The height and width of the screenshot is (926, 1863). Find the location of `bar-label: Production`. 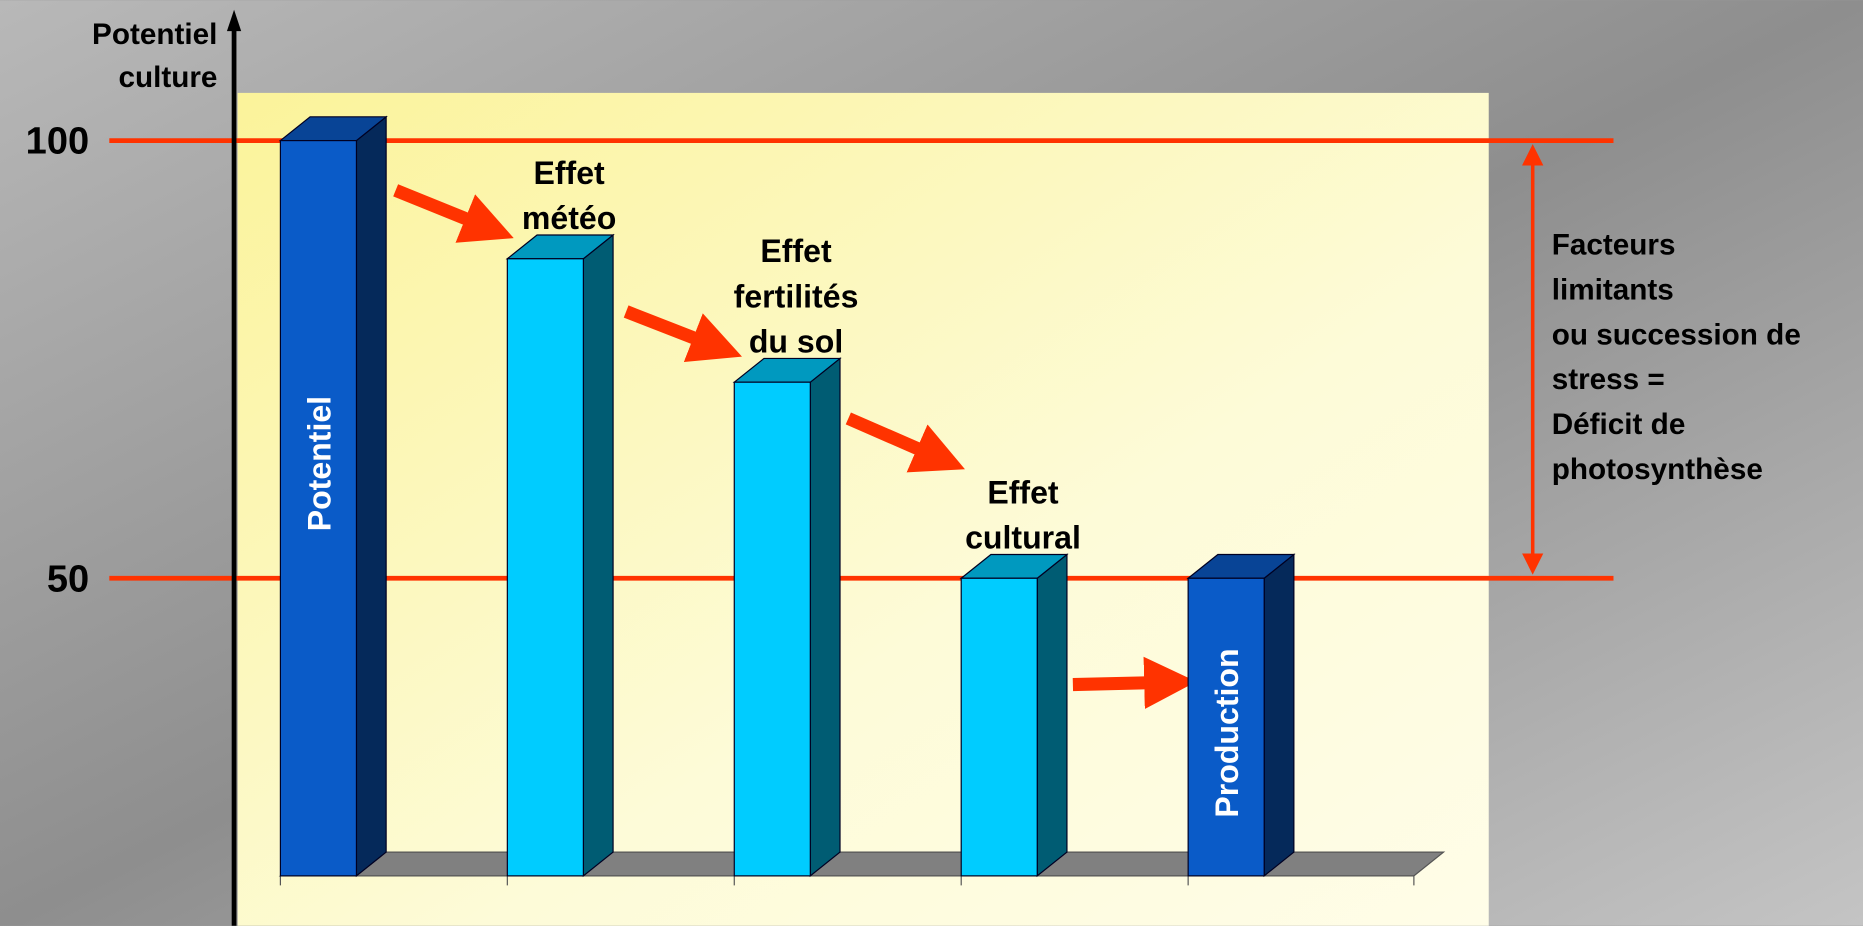

bar-label: Production is located at coordinates (1227, 732).